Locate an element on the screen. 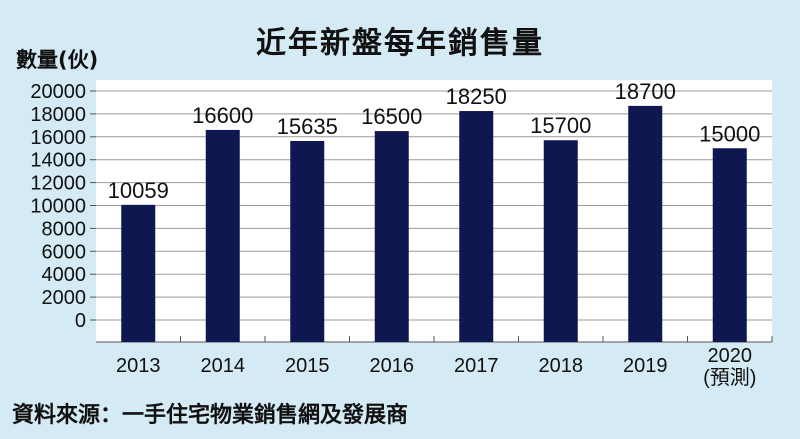 The image size is (800, 439). x-tick-label: 2017 is located at coordinates (476, 366).